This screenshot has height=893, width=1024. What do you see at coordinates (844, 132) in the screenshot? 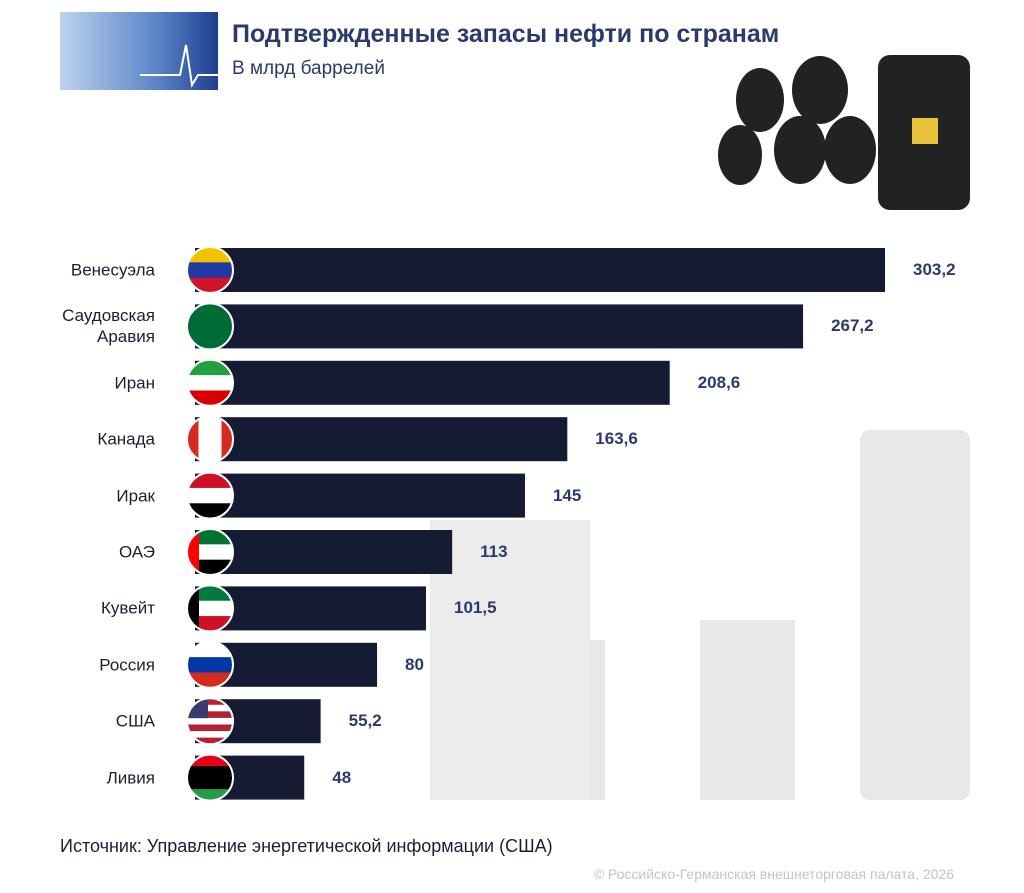
I see `barrels` at bounding box center [844, 132].